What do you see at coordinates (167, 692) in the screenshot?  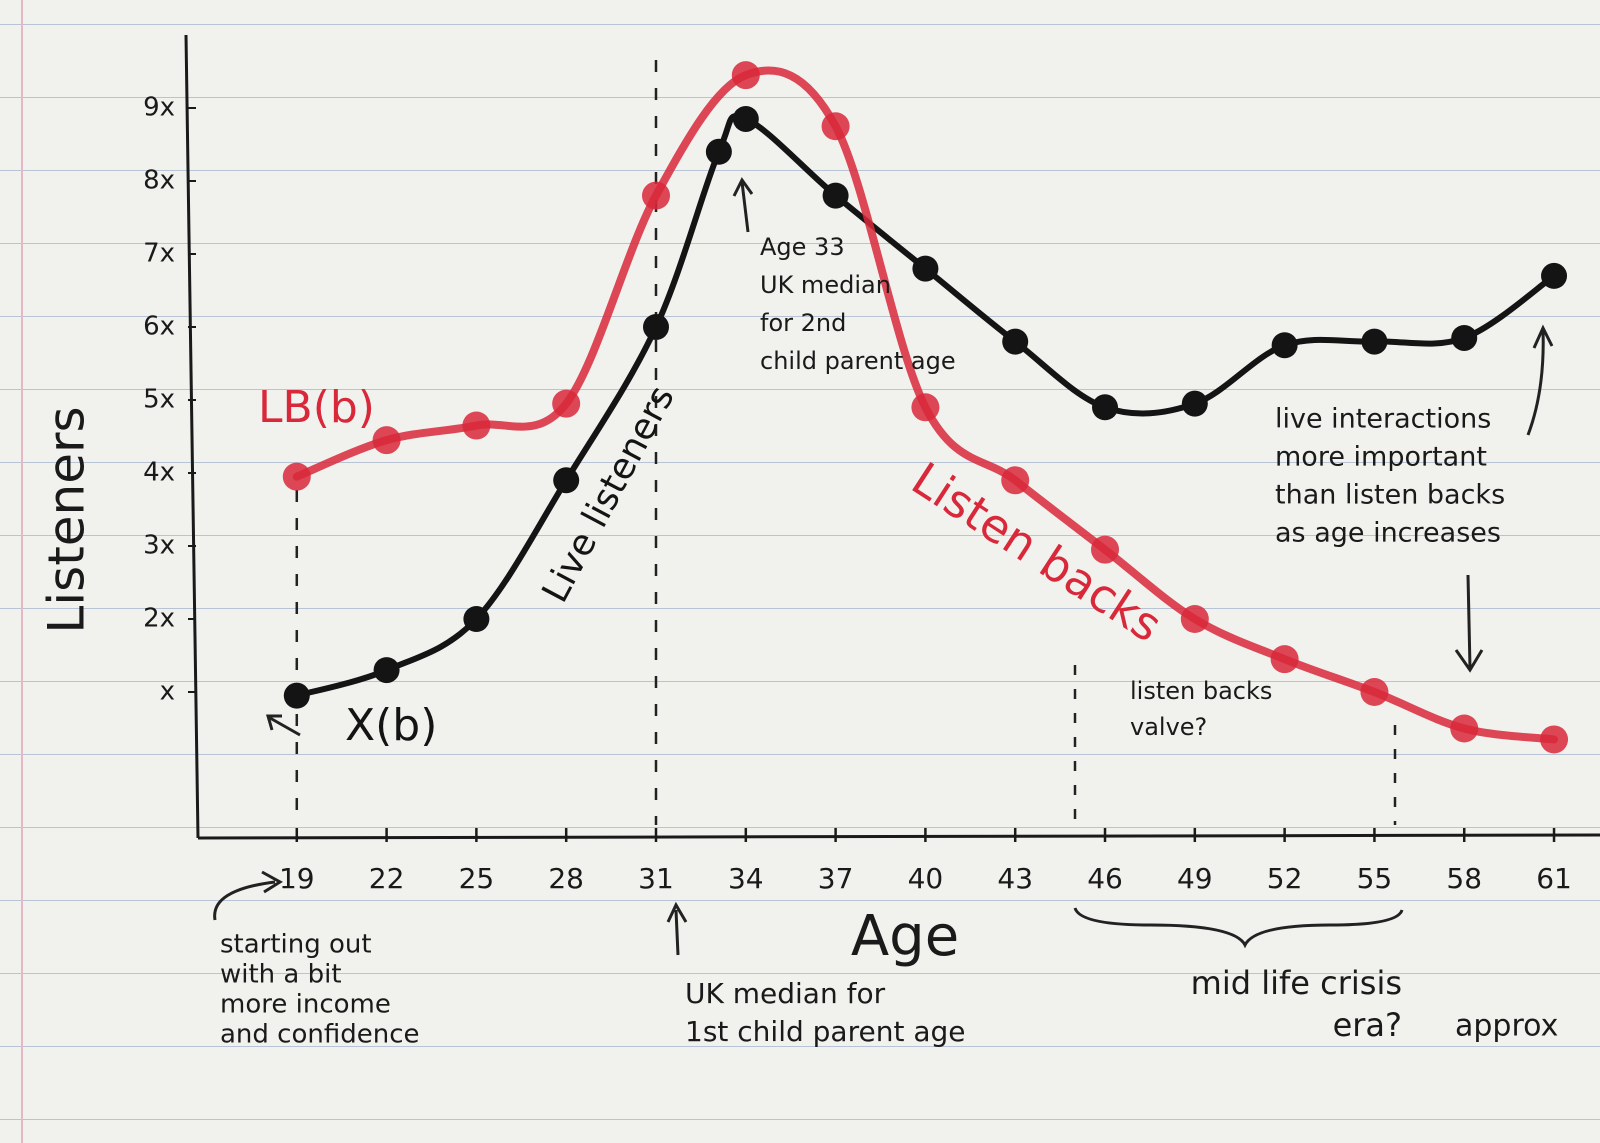 I see `y-tick-label: x` at bounding box center [167, 692].